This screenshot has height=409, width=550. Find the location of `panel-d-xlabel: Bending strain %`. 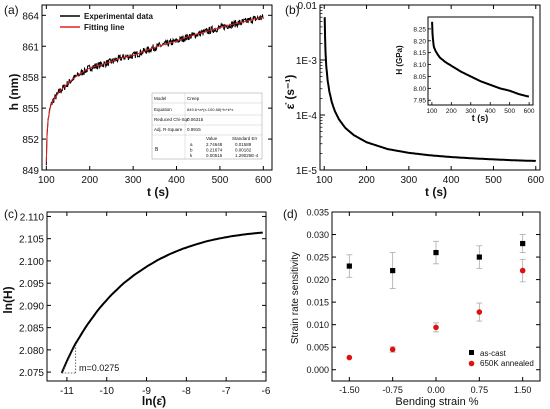

panel-d-xlabel: Bending strain % is located at coordinates (436, 402).